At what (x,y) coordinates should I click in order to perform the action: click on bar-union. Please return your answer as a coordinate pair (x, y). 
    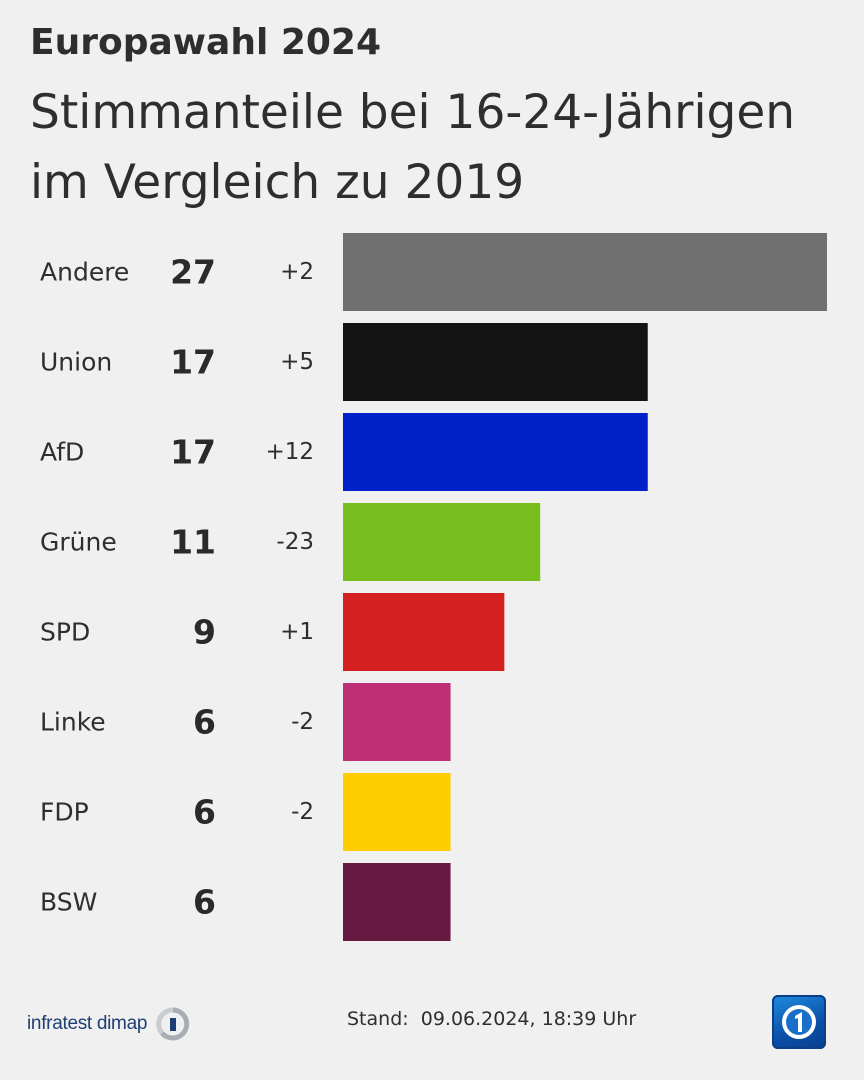
    Looking at the image, I should click on (495, 362).